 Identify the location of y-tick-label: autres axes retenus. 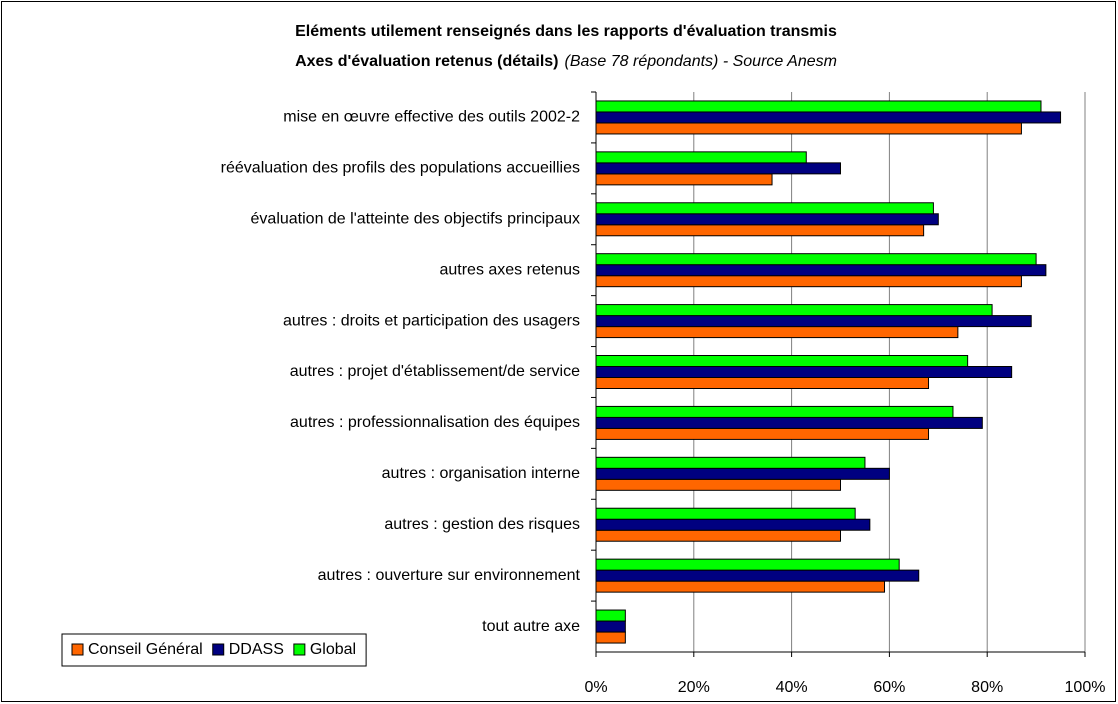
(509, 269).